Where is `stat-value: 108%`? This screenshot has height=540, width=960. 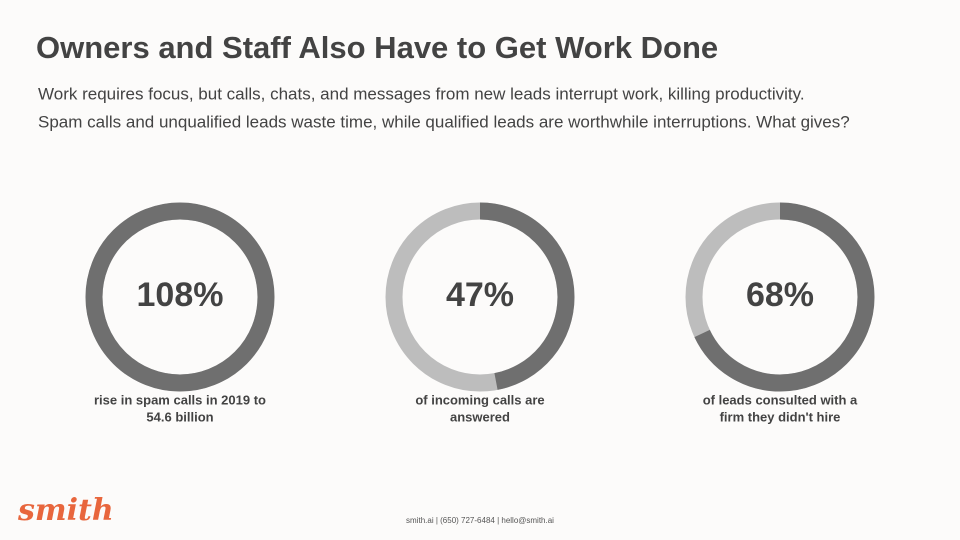
stat-value: 108% is located at coordinates (180, 295).